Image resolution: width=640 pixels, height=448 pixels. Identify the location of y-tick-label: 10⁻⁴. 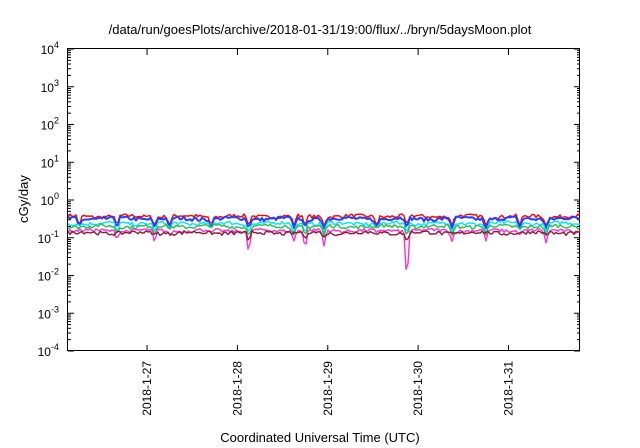
(48, 350).